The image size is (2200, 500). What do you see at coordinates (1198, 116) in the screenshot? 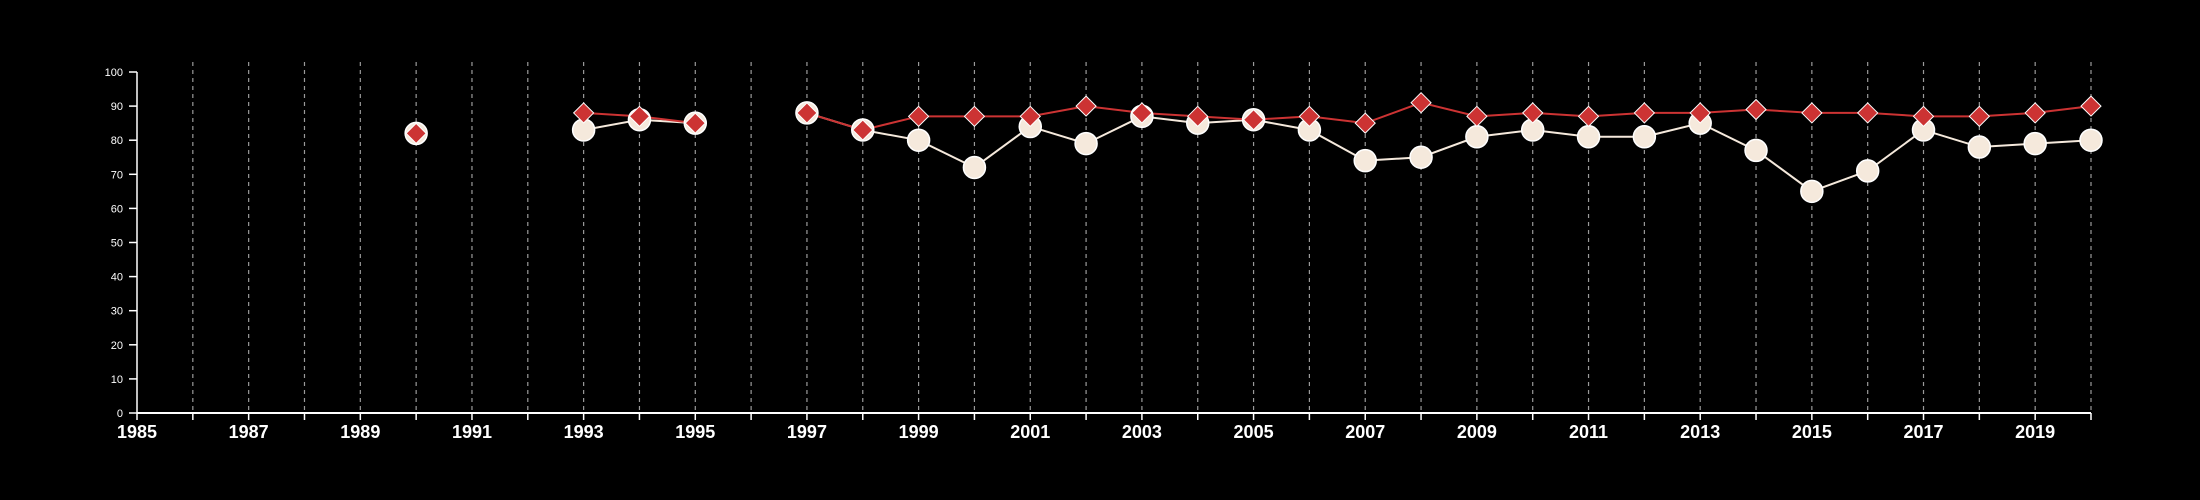
I see `series-2-point-2004` at bounding box center [1198, 116].